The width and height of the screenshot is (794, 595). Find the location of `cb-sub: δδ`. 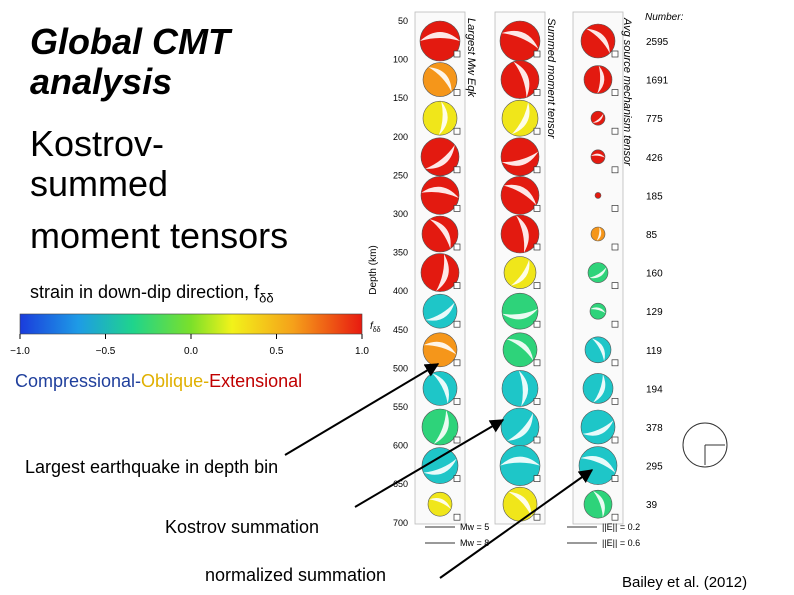

cb-sub: δδ is located at coordinates (377, 330).